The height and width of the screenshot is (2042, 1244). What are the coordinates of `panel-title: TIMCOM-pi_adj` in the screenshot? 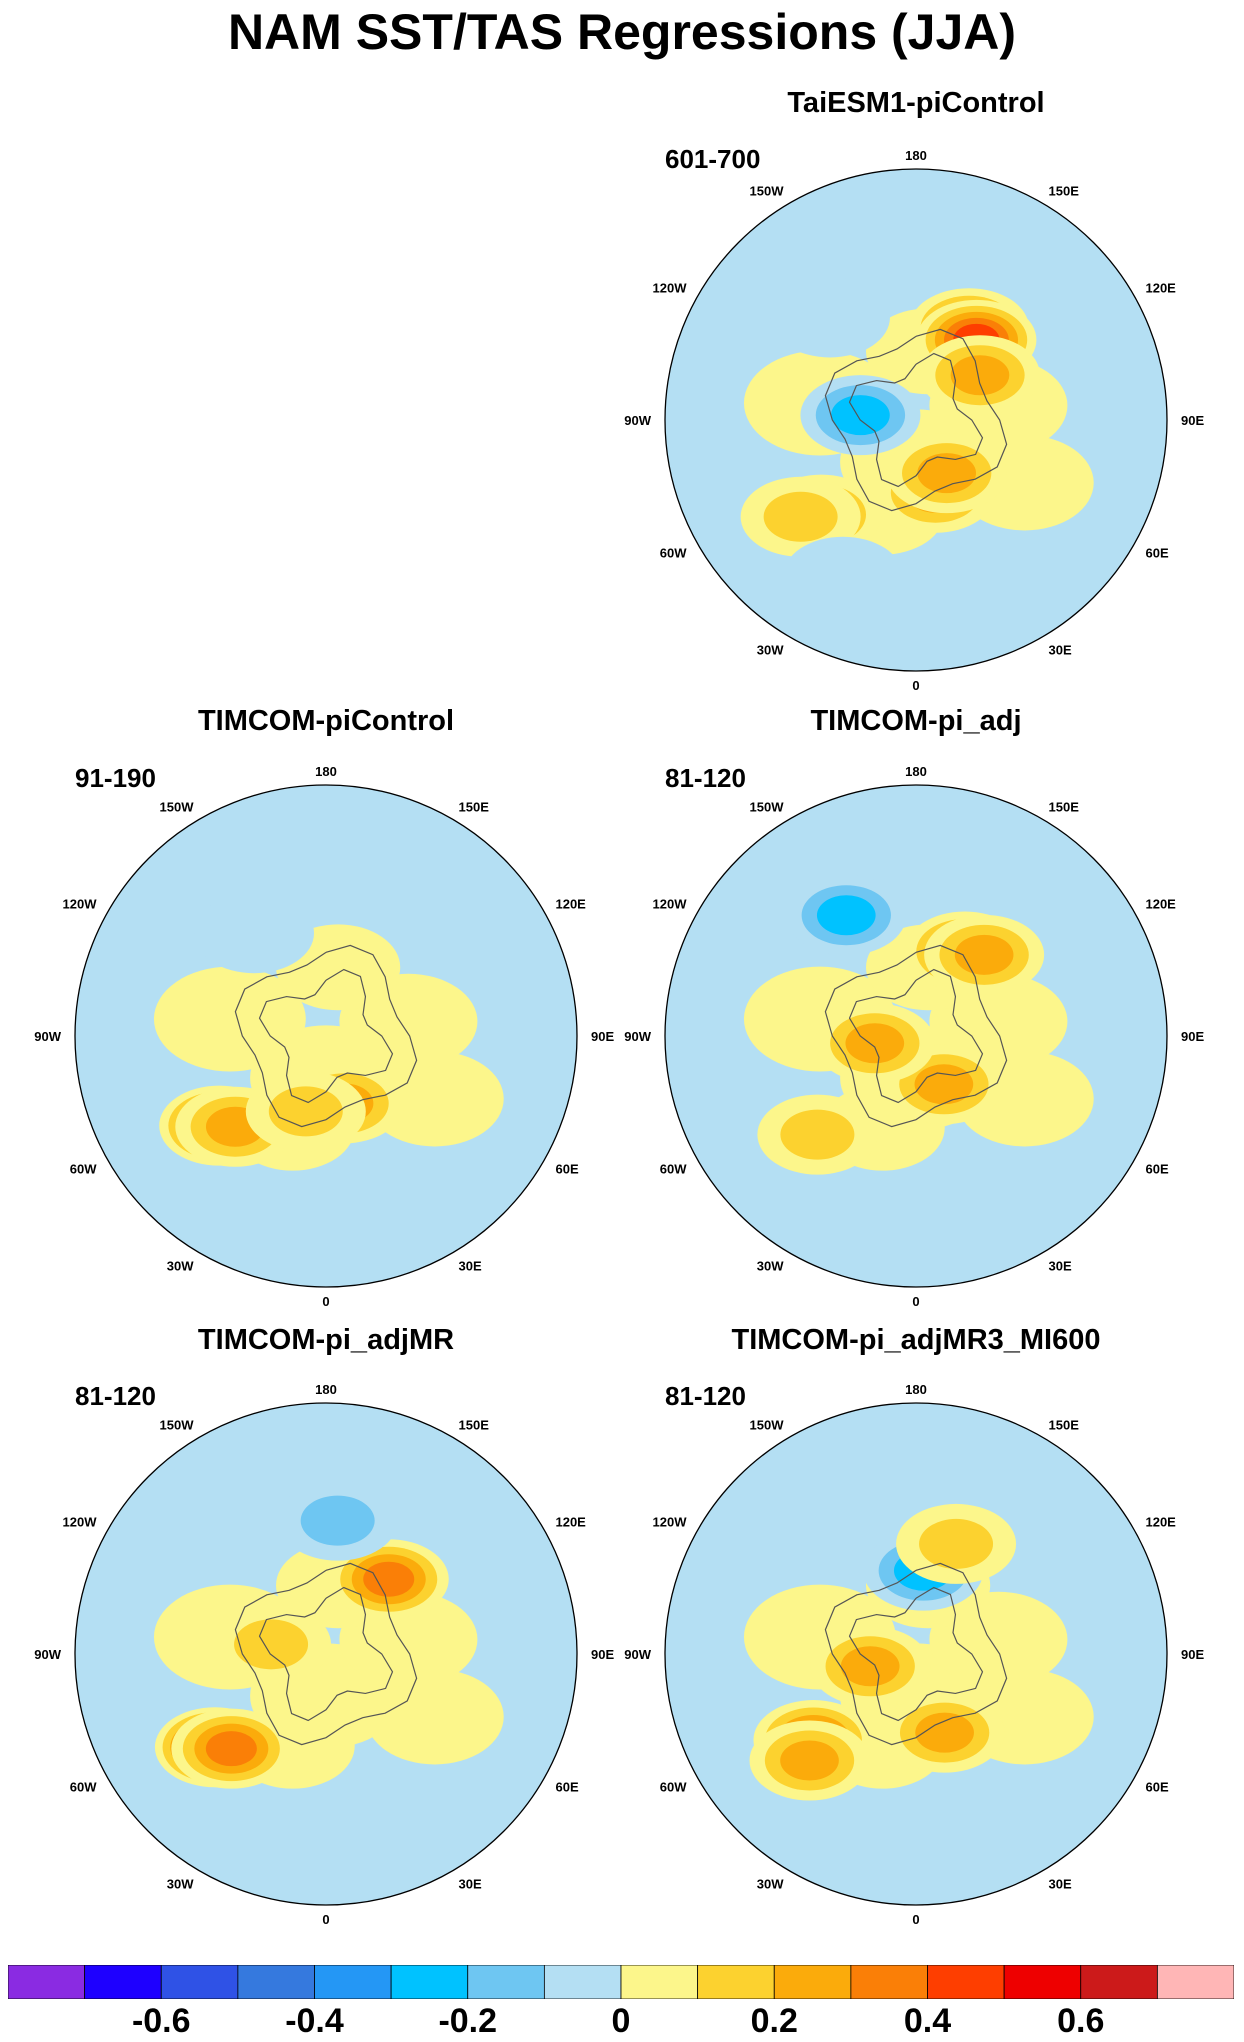 It's located at (915, 721).